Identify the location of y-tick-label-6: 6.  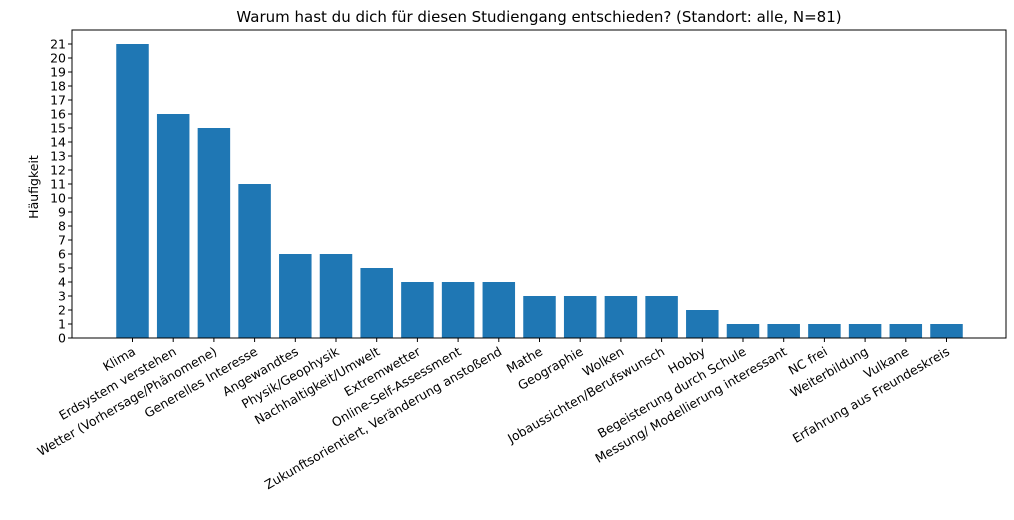
(62, 254).